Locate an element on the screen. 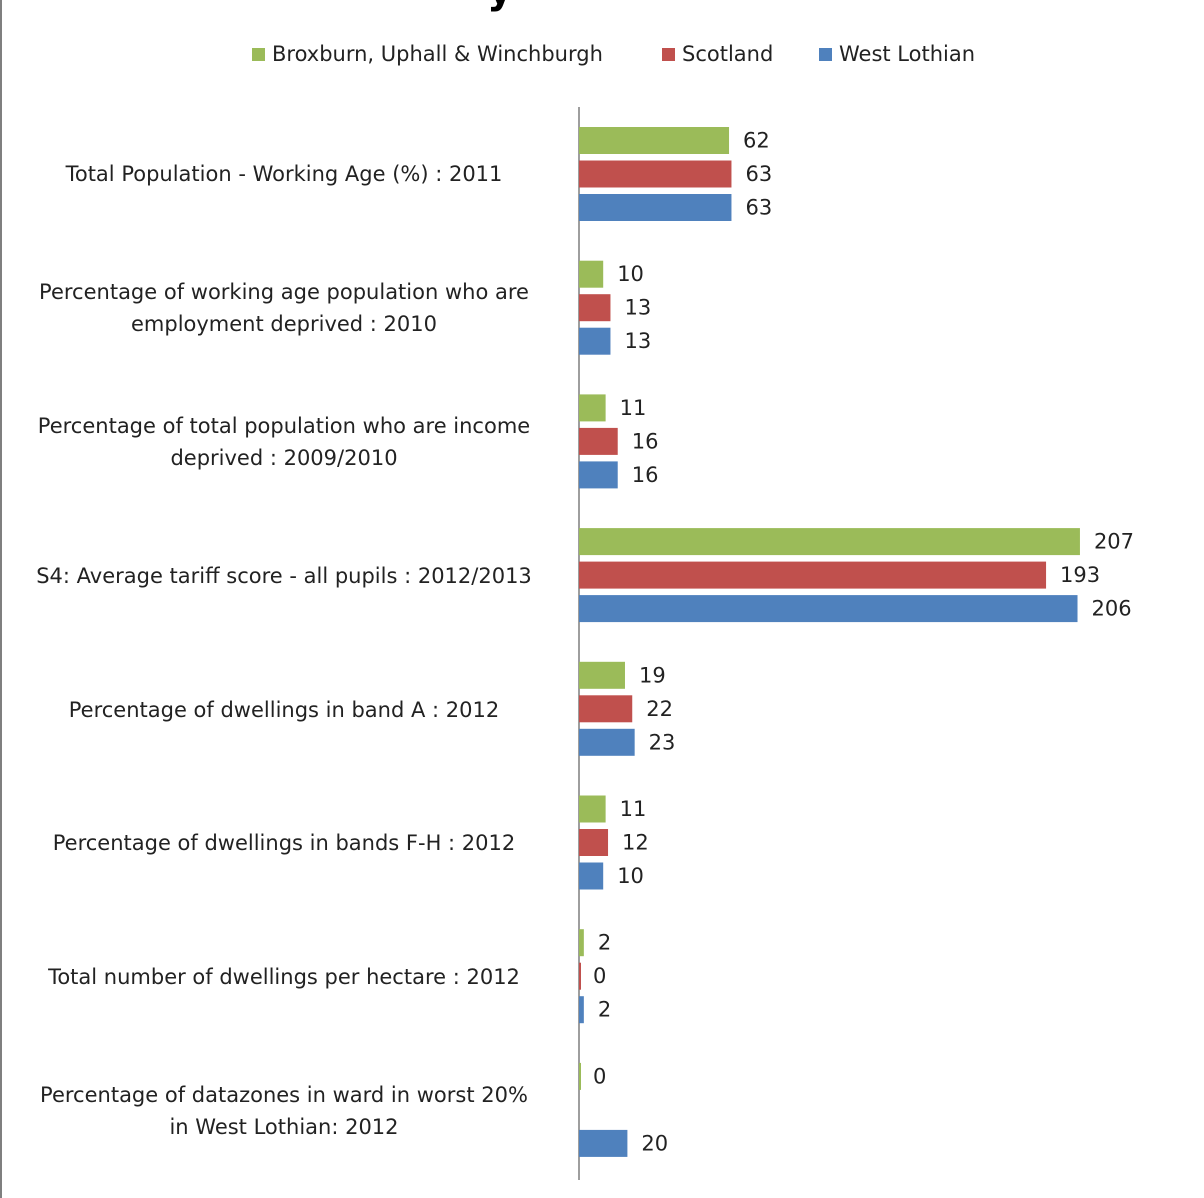 The height and width of the screenshot is (1198, 1204). data-label-scotland-2: 16 is located at coordinates (645, 441).